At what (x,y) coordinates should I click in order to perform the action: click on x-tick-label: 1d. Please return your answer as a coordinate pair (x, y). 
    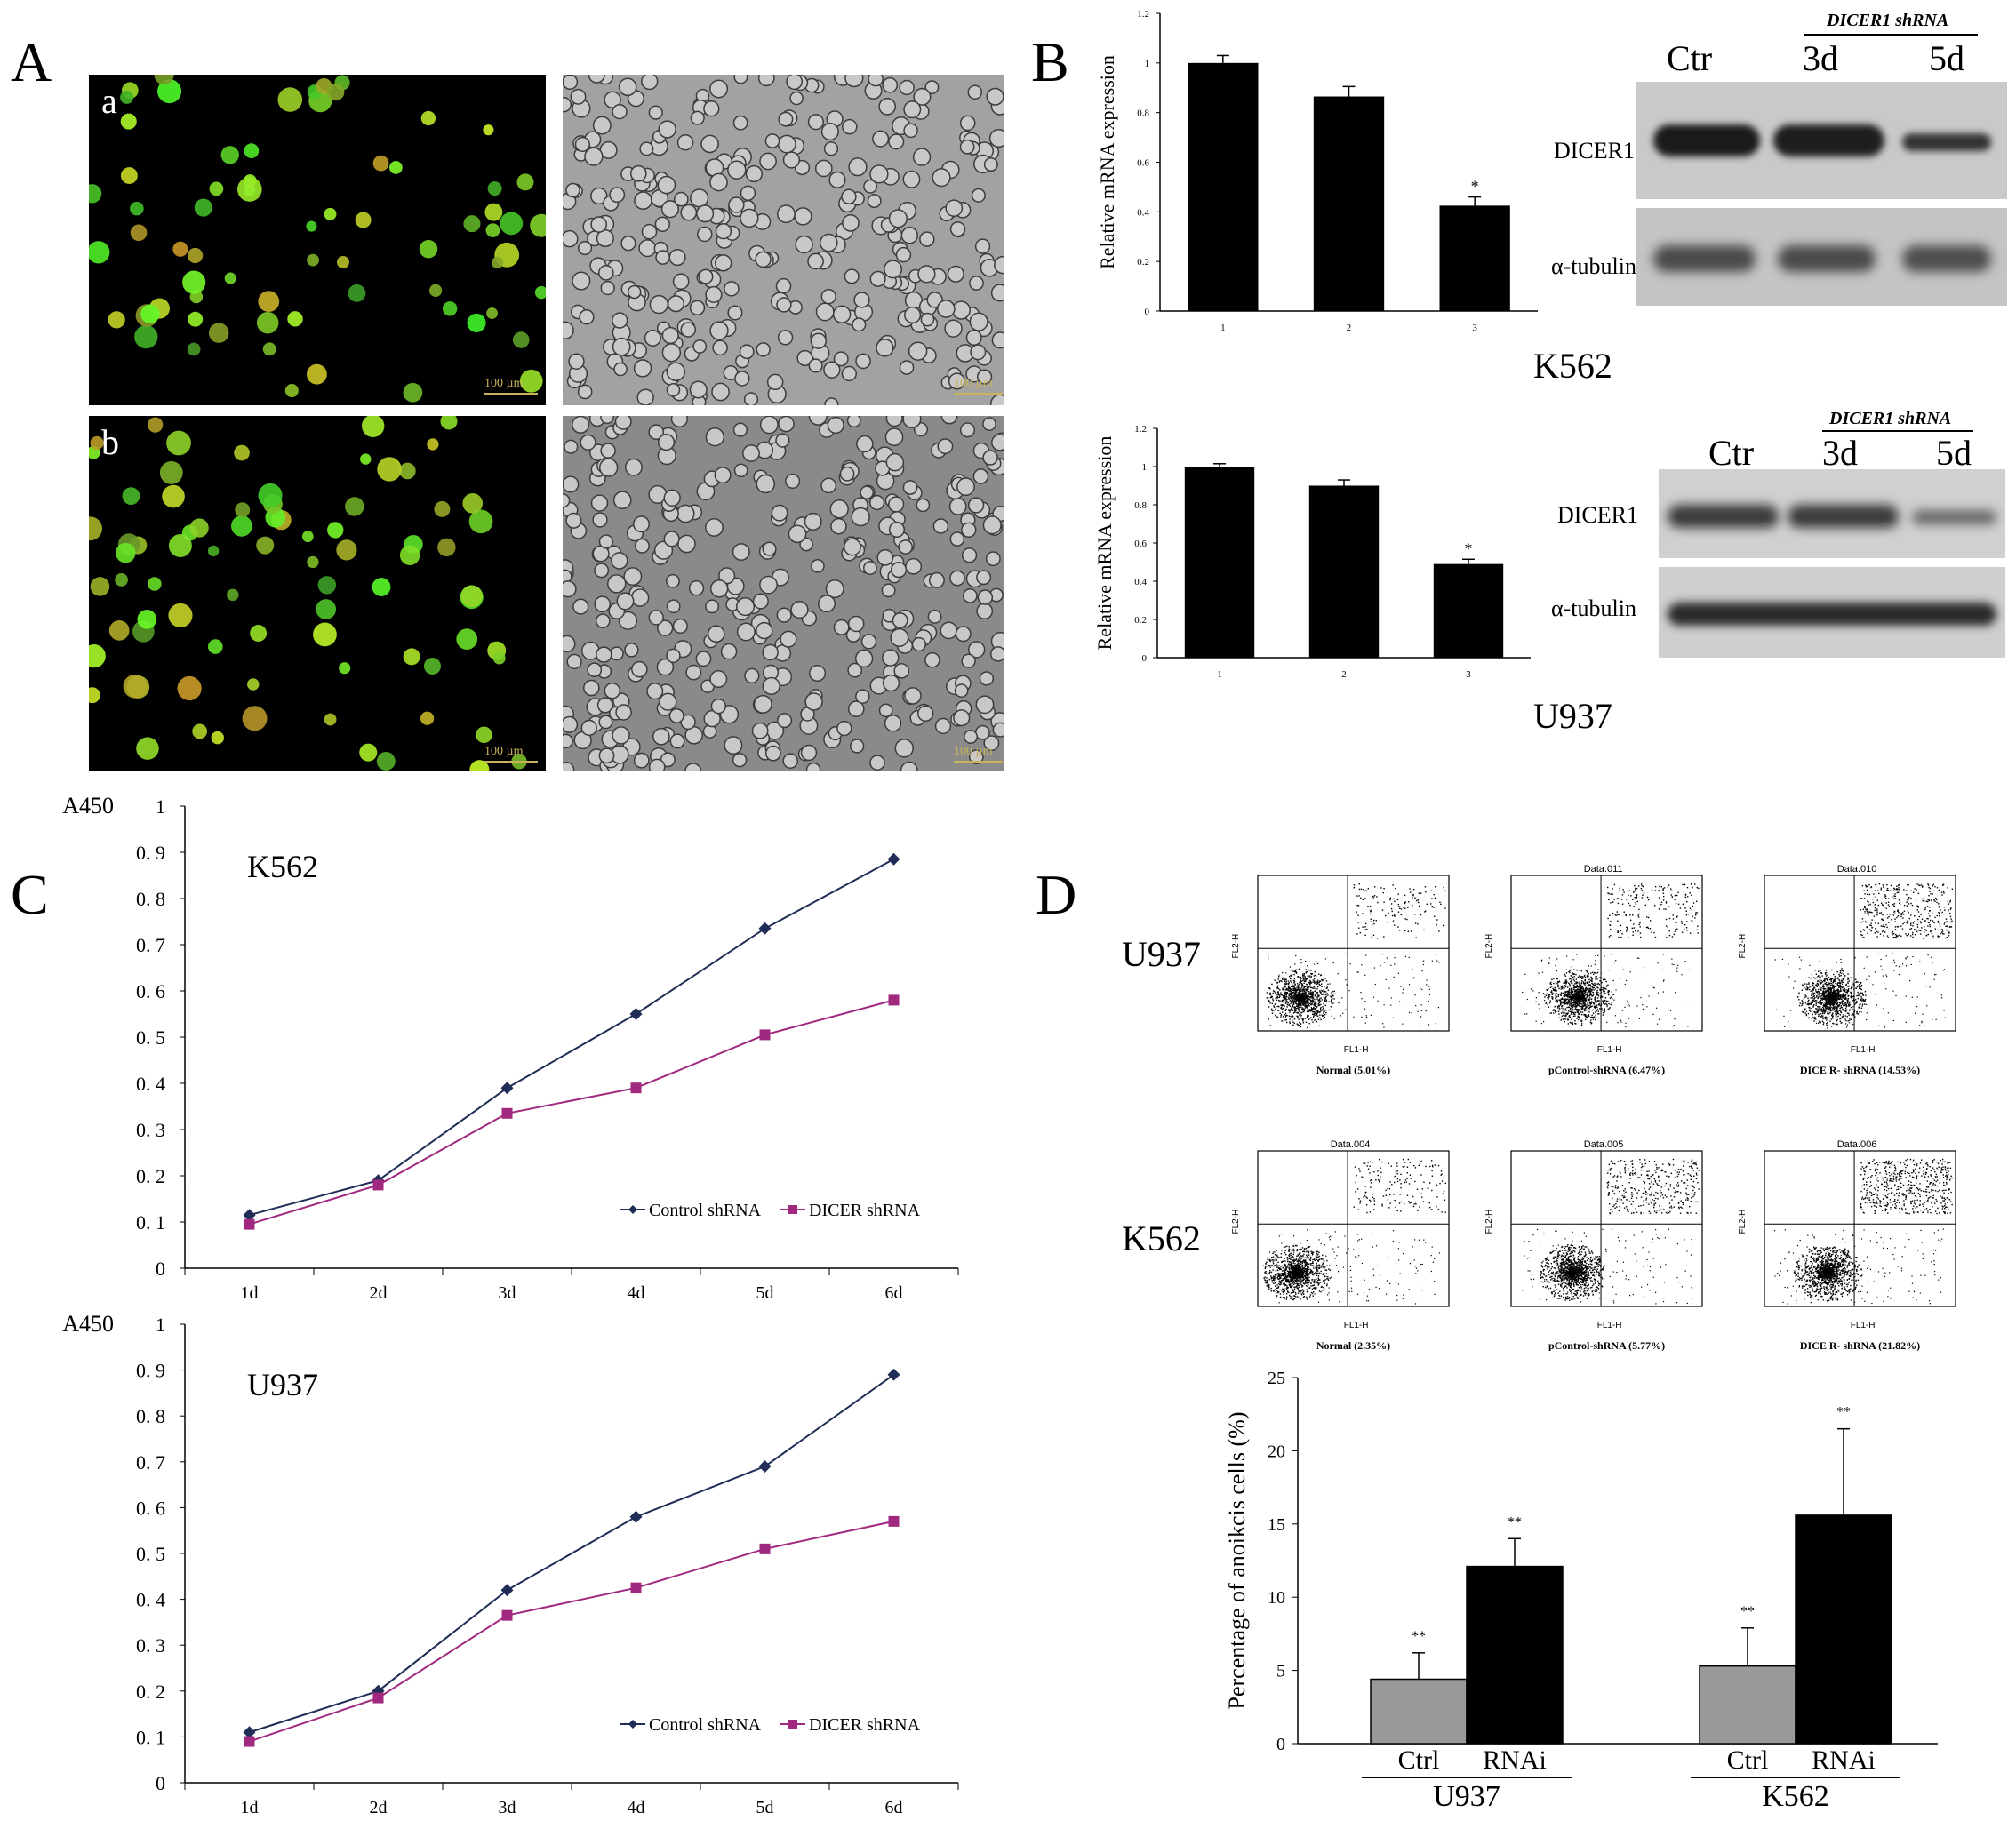
    Looking at the image, I should click on (250, 1293).